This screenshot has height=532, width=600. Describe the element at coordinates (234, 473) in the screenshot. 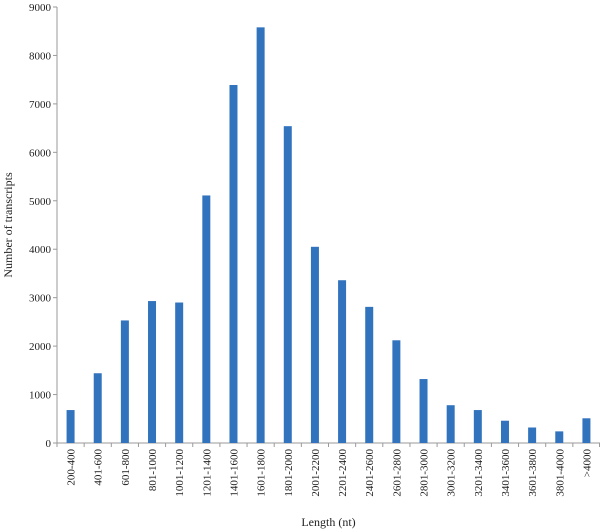

I see `x-tick-label: 1401-1600` at that location.